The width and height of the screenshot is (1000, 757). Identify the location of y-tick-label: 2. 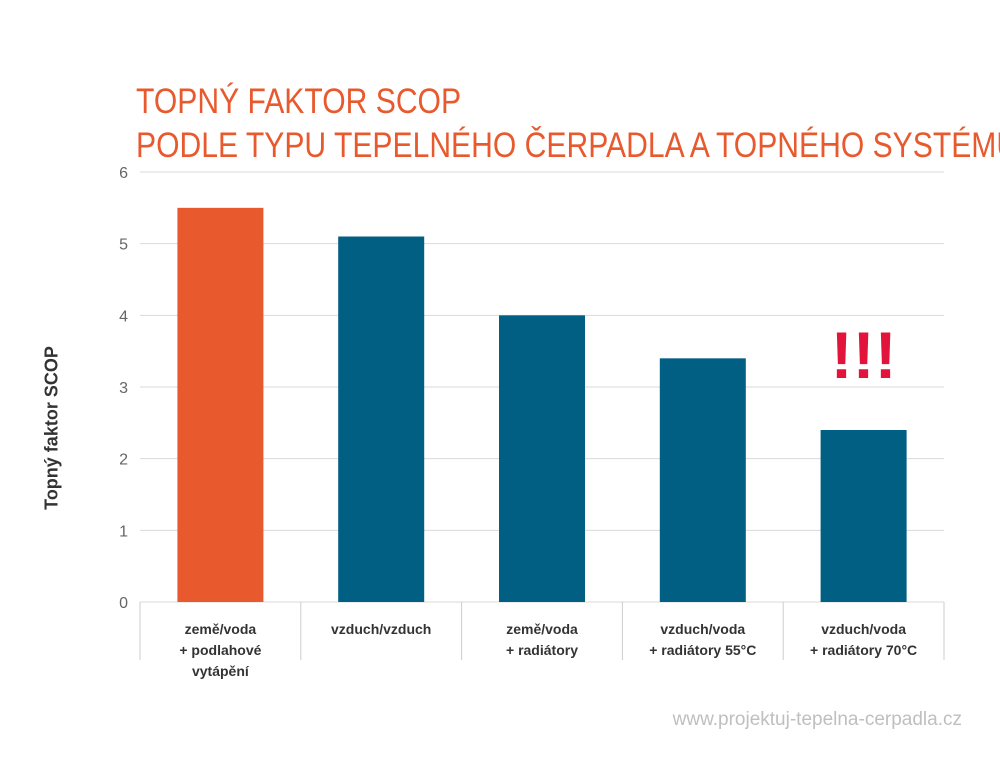
(123, 460).